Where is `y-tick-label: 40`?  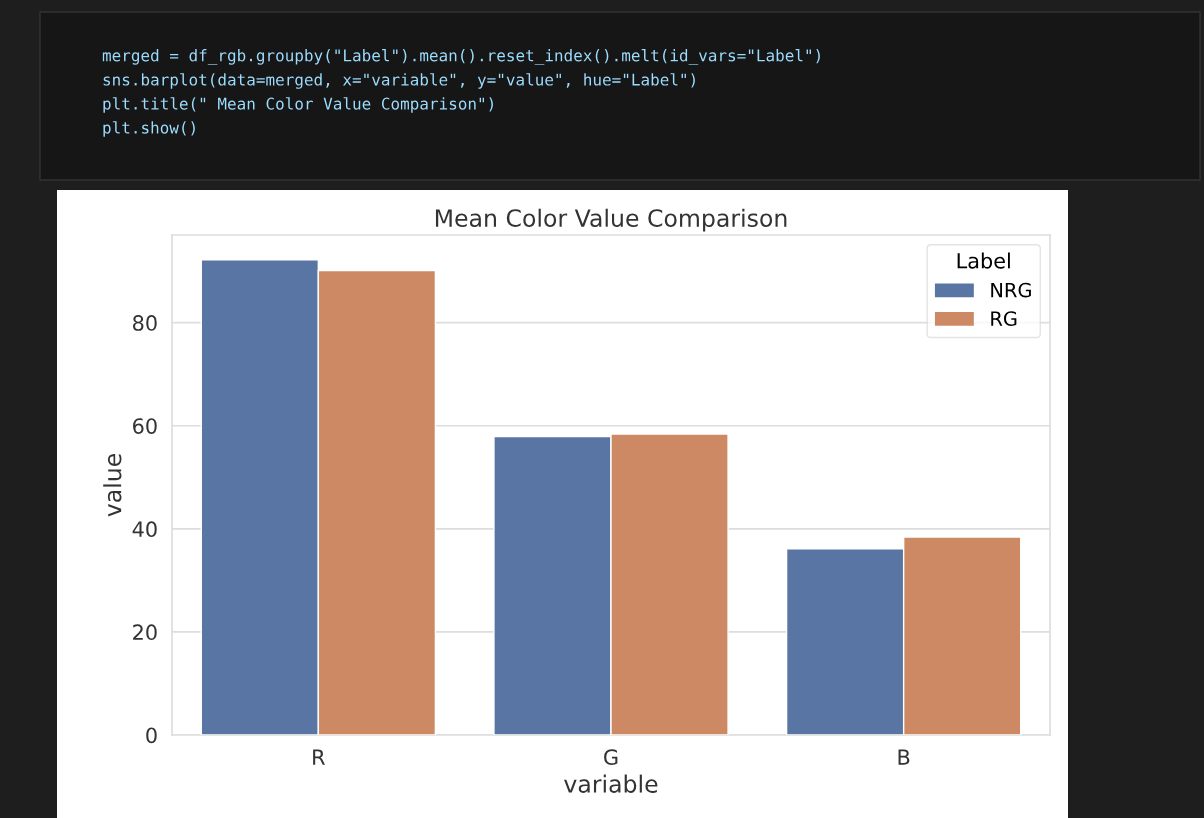 y-tick-label: 40 is located at coordinates (144, 529).